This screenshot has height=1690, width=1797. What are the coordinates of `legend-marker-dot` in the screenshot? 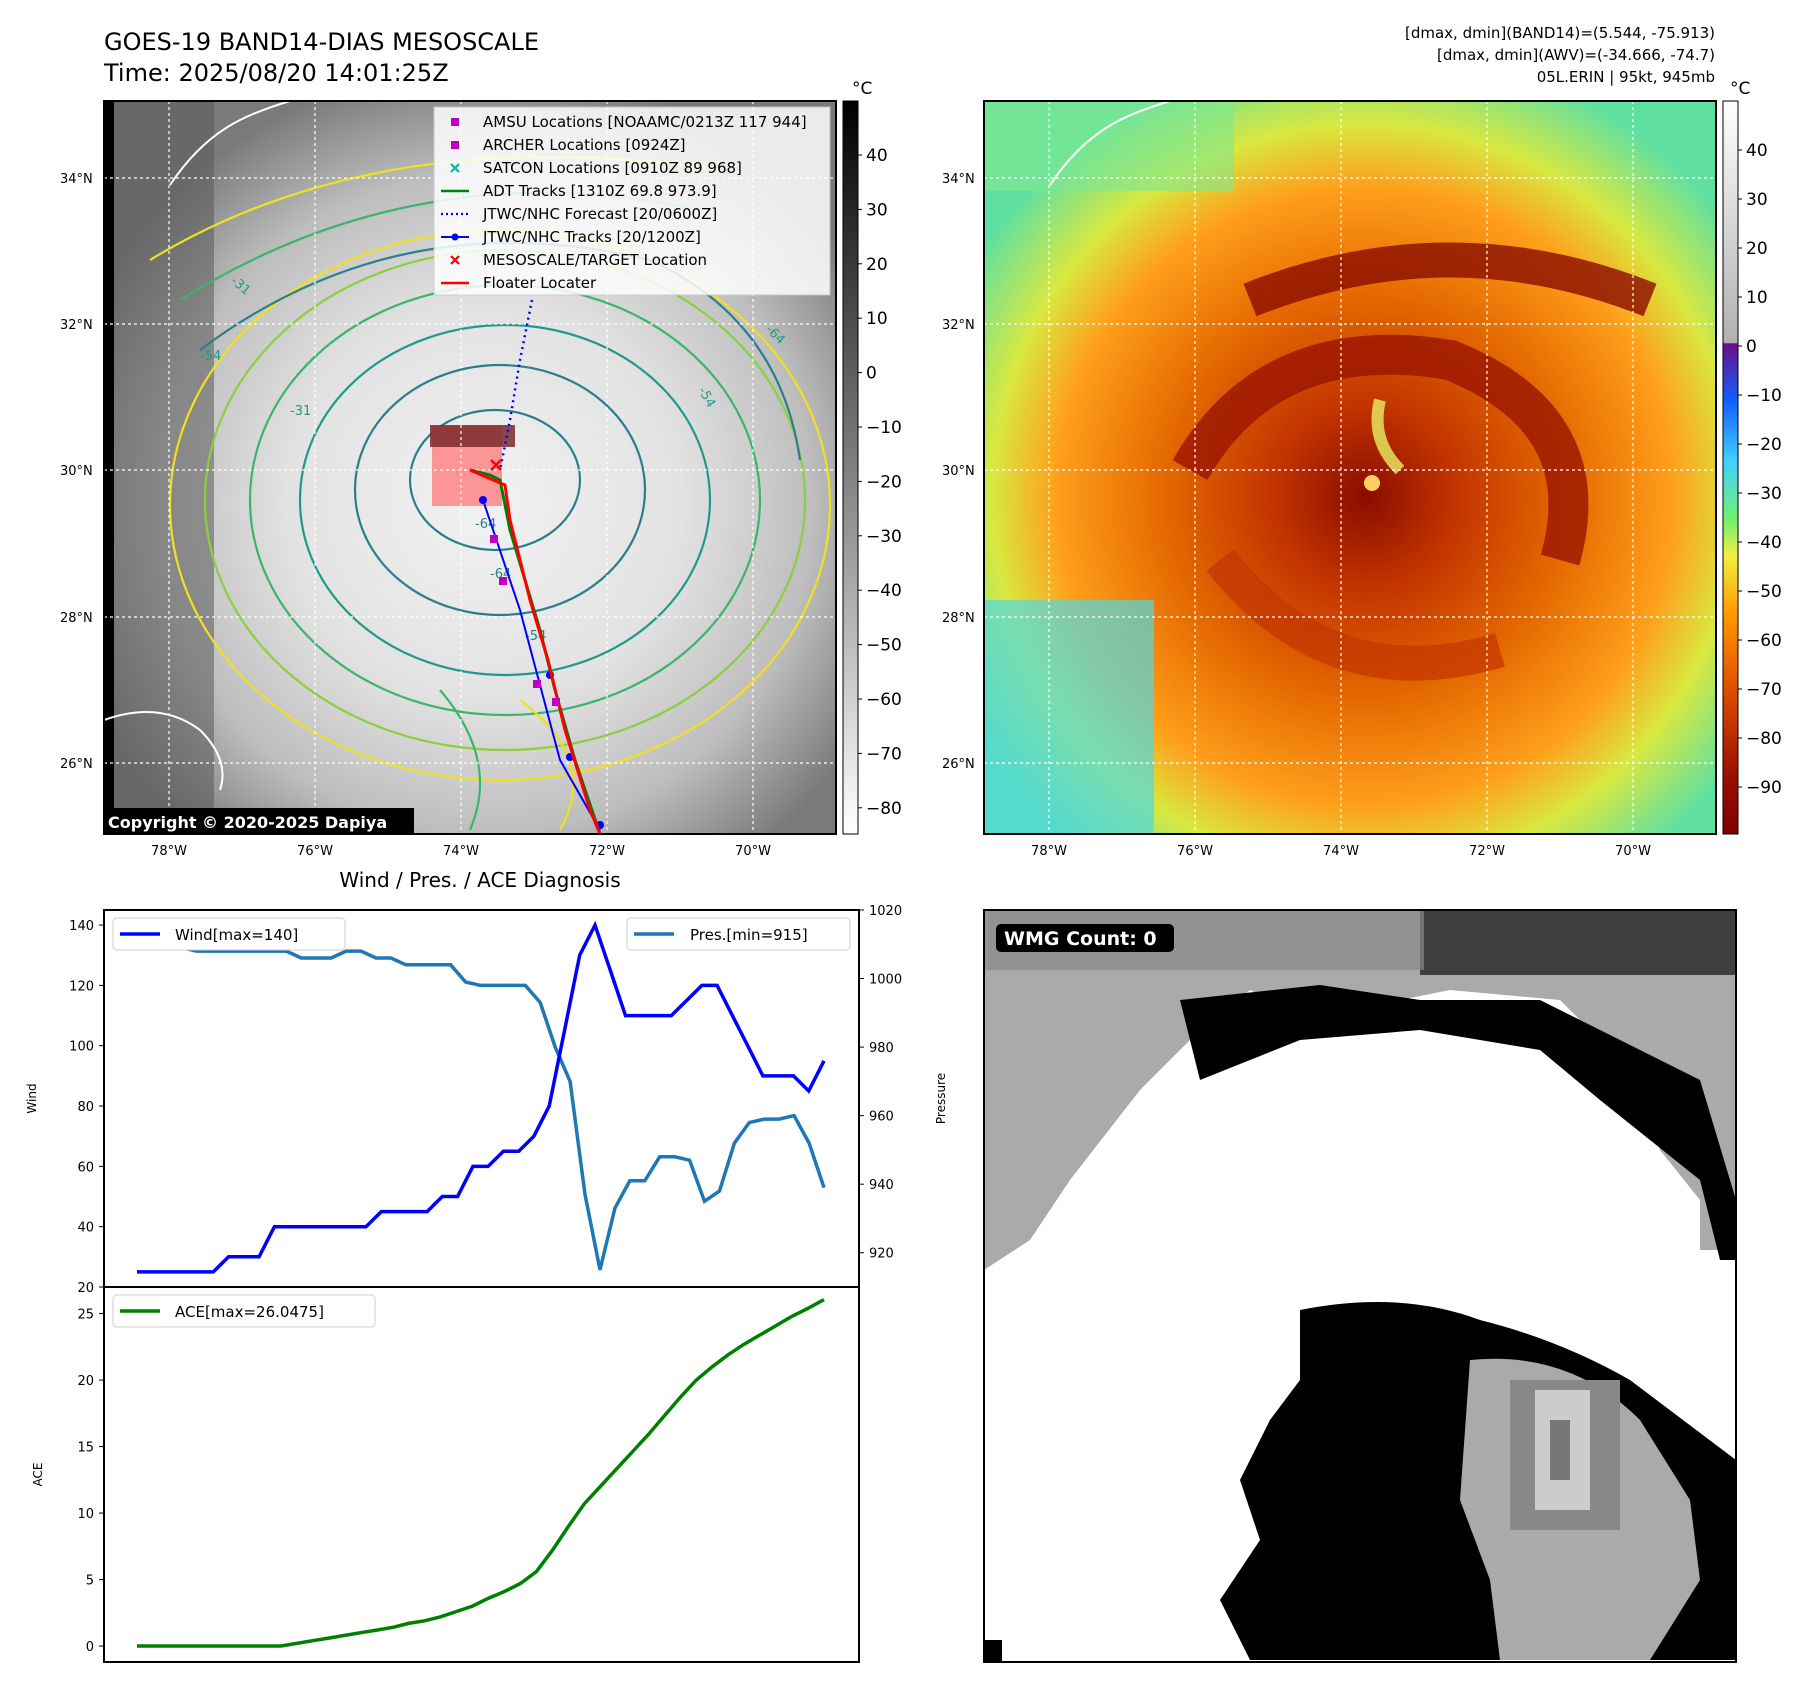 It's located at (455, 237).